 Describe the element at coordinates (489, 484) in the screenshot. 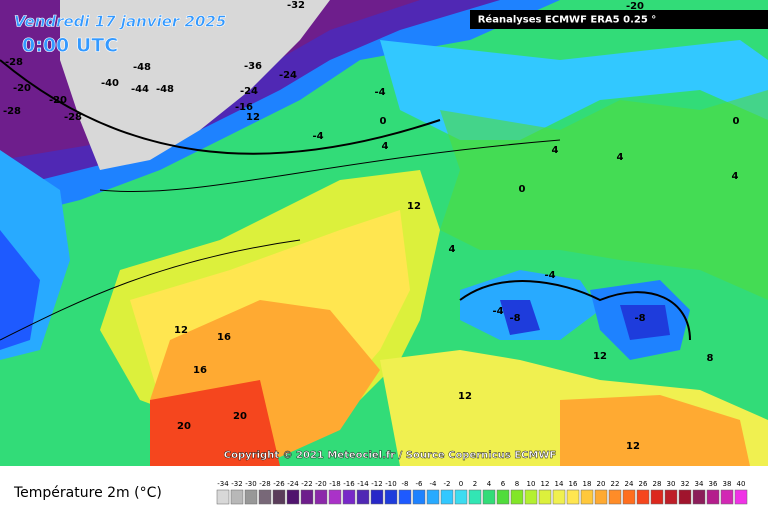

I see `scale-label: 4` at that location.